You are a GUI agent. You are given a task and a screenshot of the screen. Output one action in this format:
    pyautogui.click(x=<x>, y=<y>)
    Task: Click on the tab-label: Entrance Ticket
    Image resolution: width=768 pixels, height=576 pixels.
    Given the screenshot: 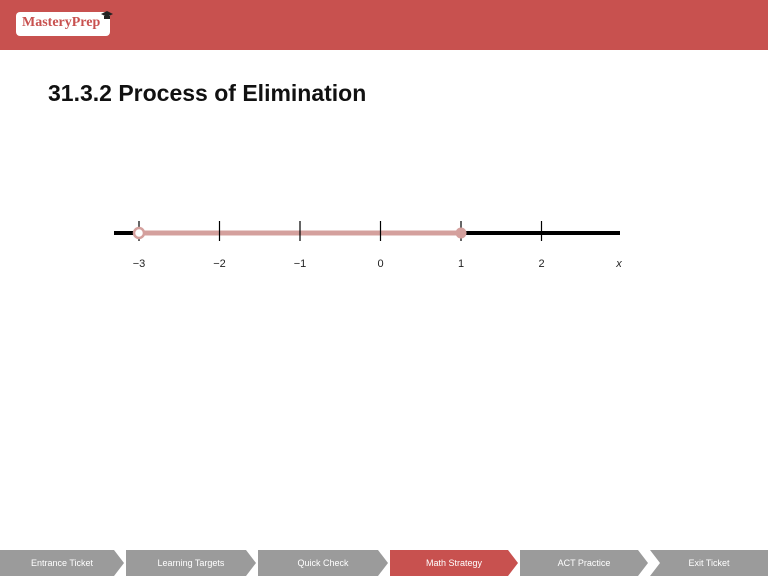 What is the action you would take?
    pyautogui.click(x=62, y=563)
    